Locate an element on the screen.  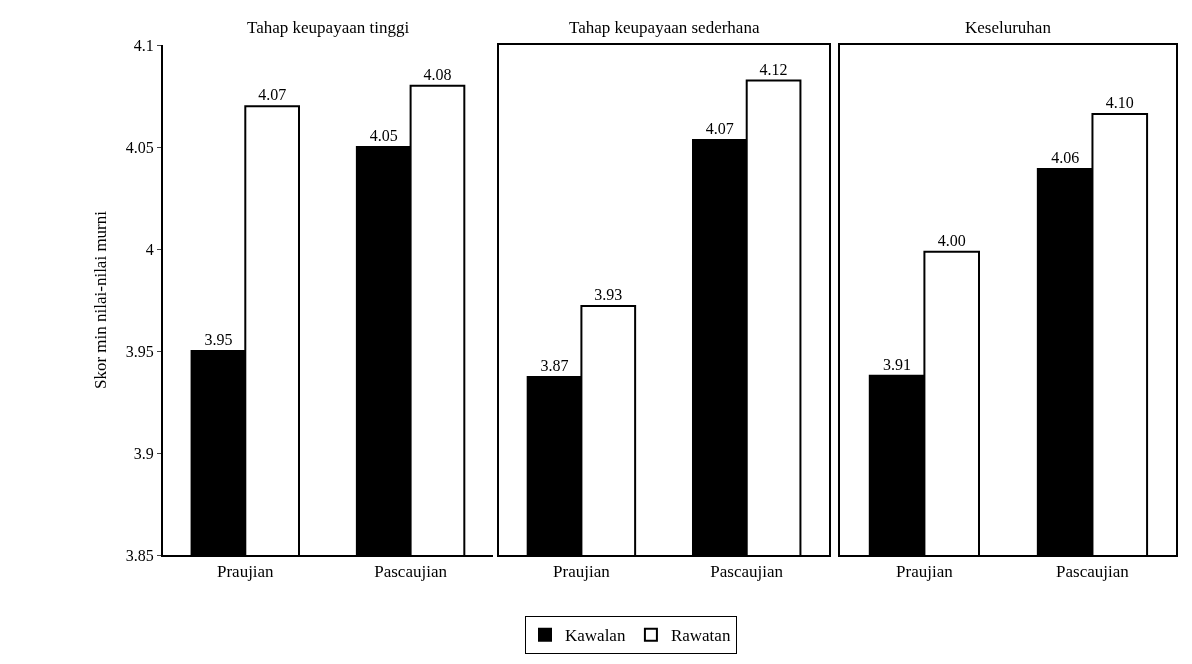
y-axis-title: Skor min nilai-nilai murni is located at coordinates (100, 300).